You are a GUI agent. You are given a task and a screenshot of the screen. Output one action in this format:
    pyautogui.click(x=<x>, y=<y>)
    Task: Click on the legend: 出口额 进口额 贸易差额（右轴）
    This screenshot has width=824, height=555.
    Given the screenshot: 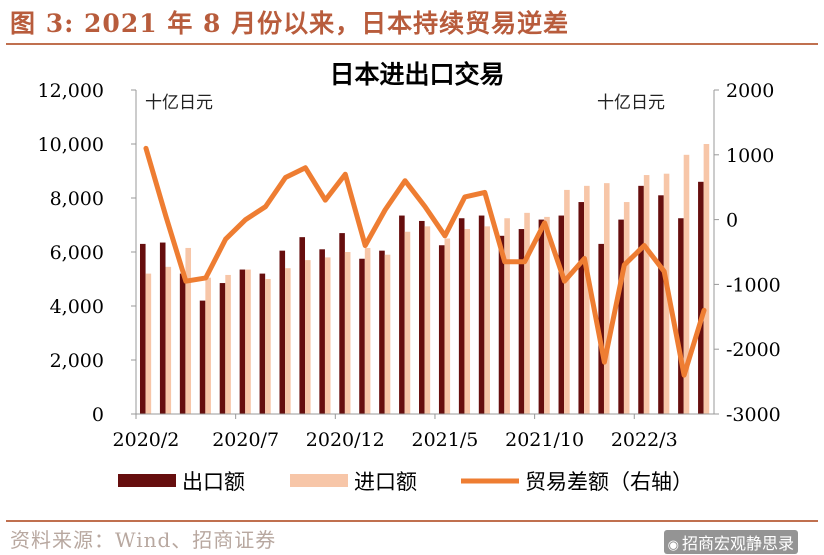 What is the action you would take?
    pyautogui.click(x=405, y=482)
    